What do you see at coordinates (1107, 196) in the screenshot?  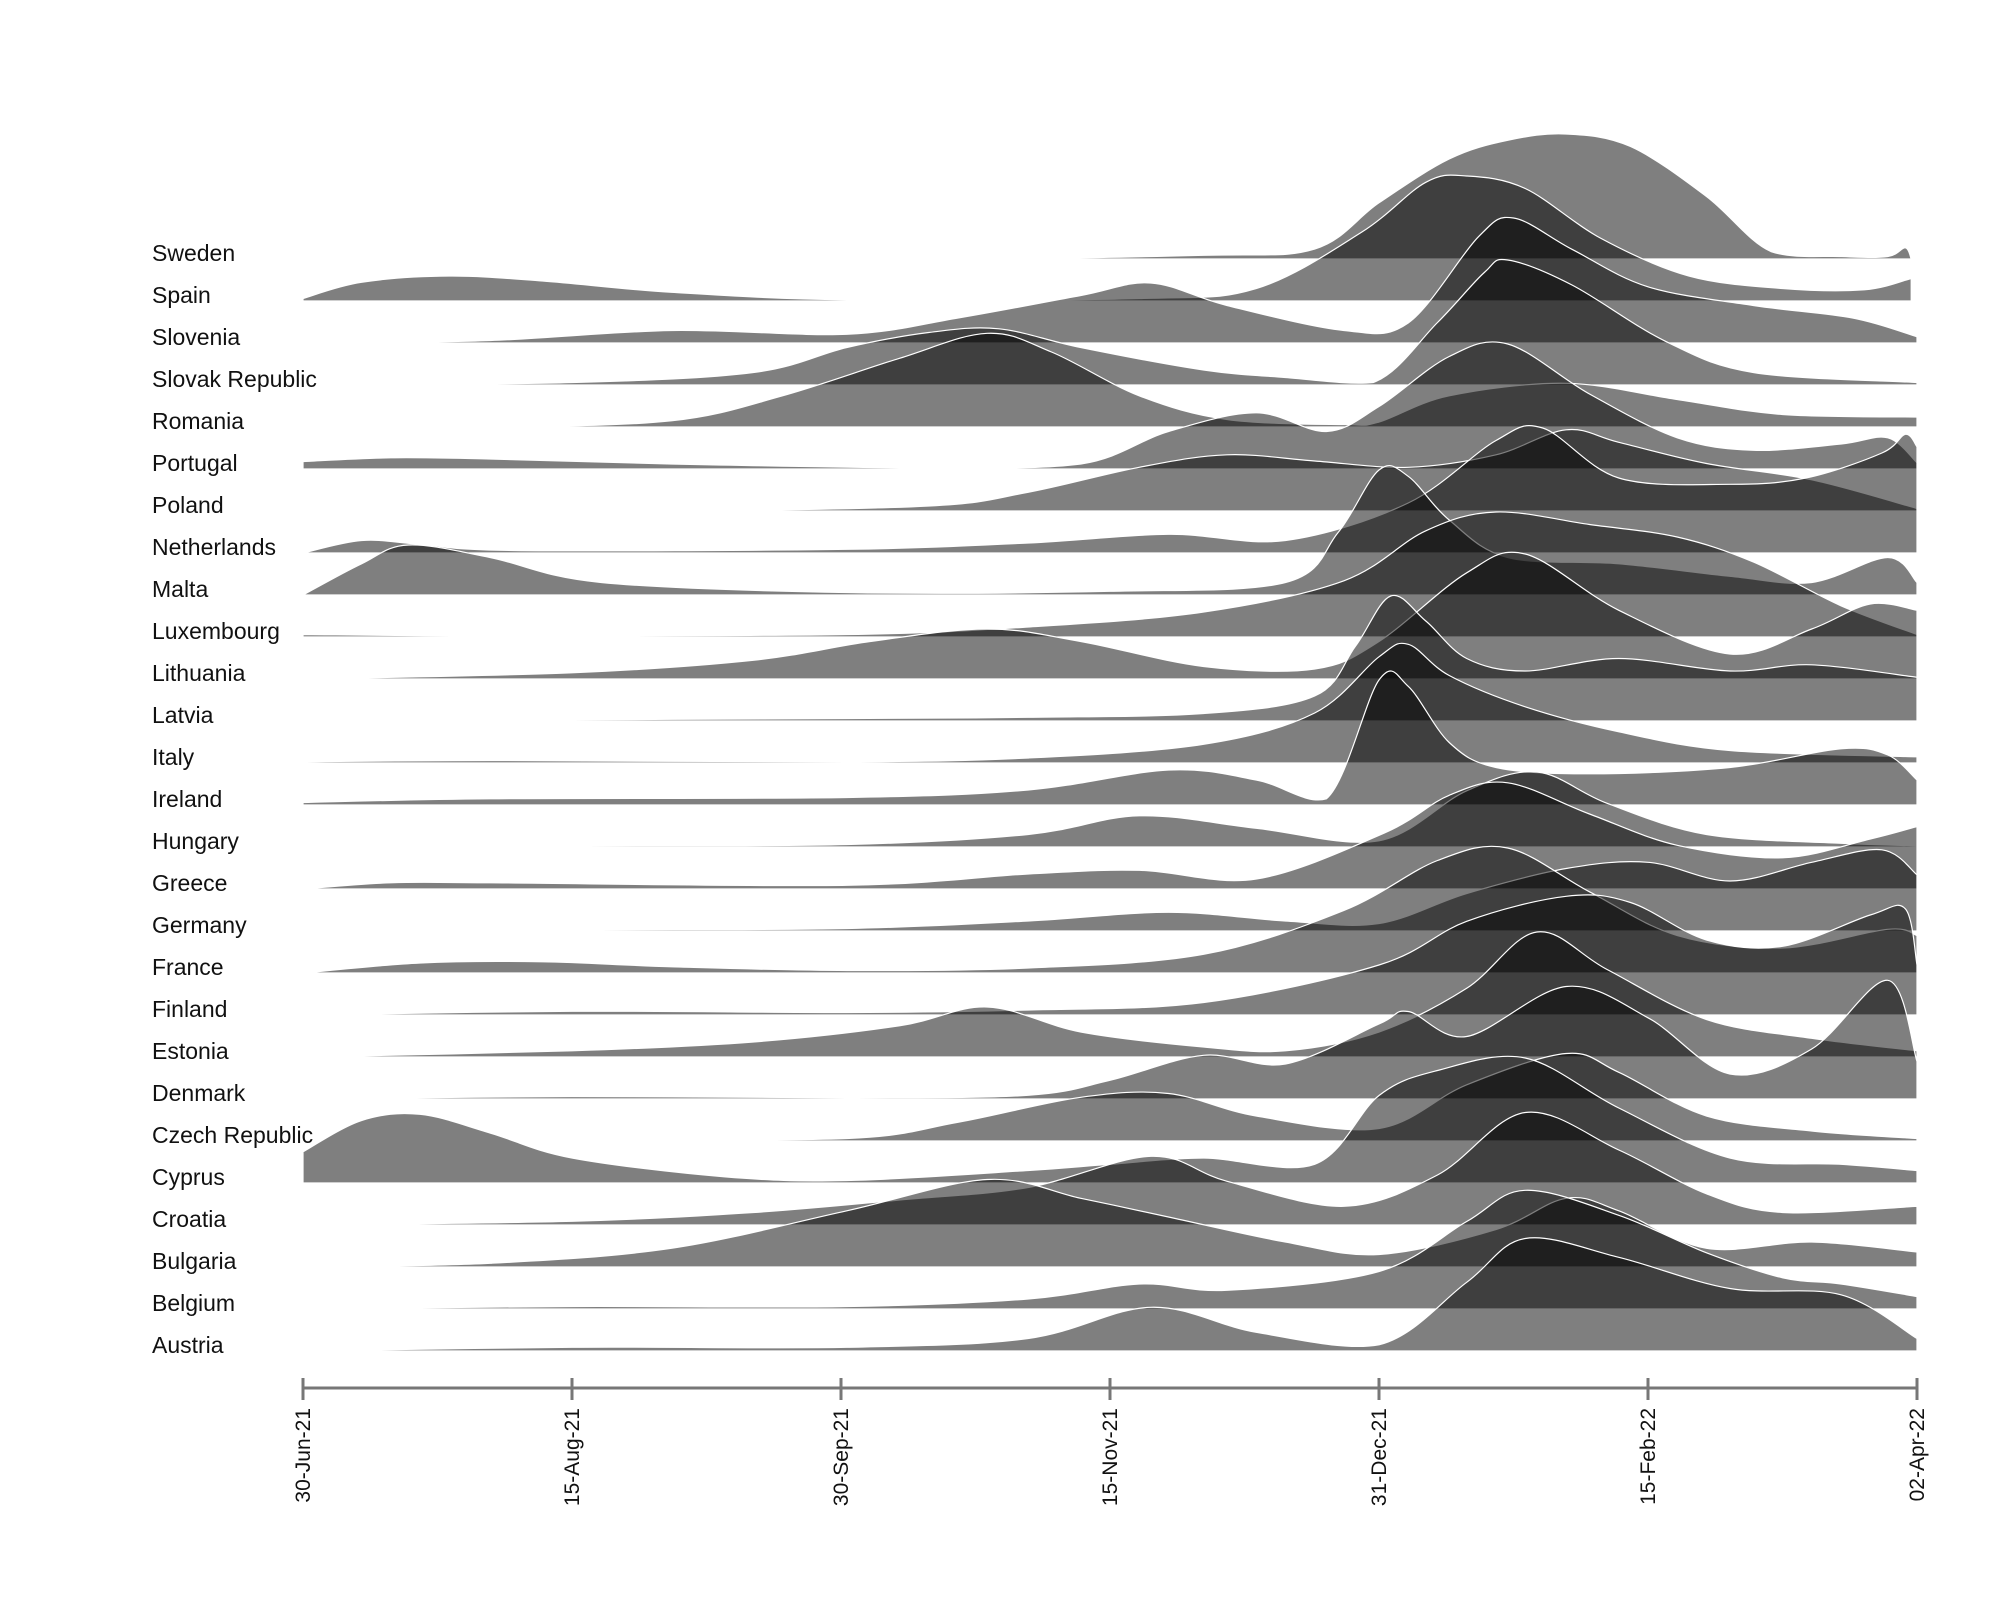 I see `ridge-sweden` at bounding box center [1107, 196].